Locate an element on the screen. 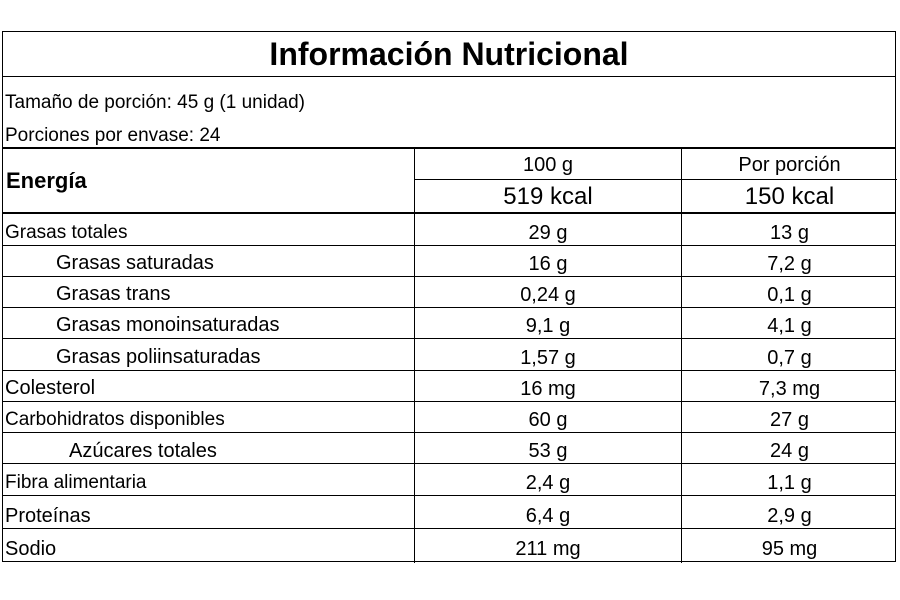  energy-value-portion: 150 kcal is located at coordinates (789, 196).